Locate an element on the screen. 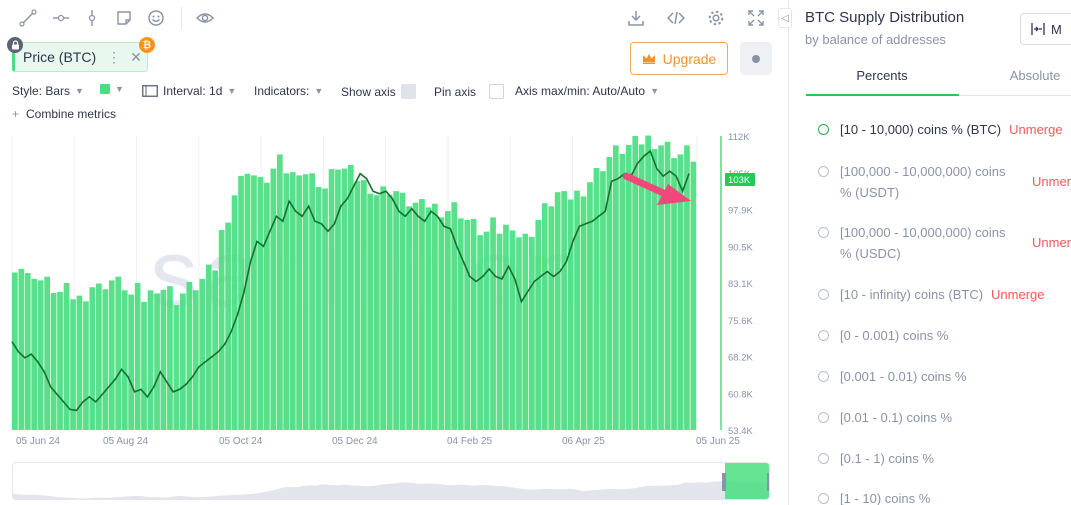 The image size is (1071, 505). tab-percents: Percents is located at coordinates (882, 75).